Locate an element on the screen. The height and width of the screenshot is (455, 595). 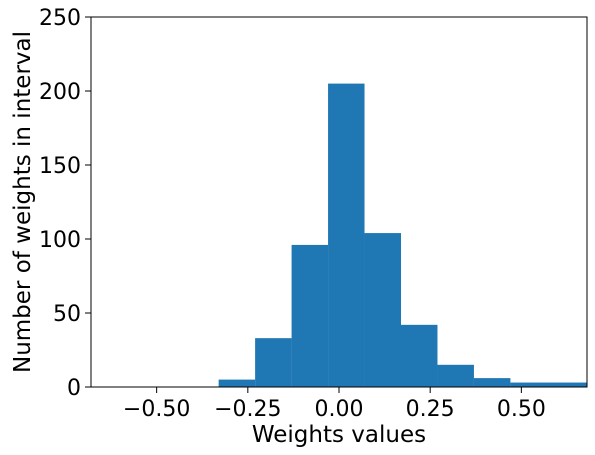
y-axis-ticks: 0 50 100 150 200 250 is located at coordinates (65, 203).